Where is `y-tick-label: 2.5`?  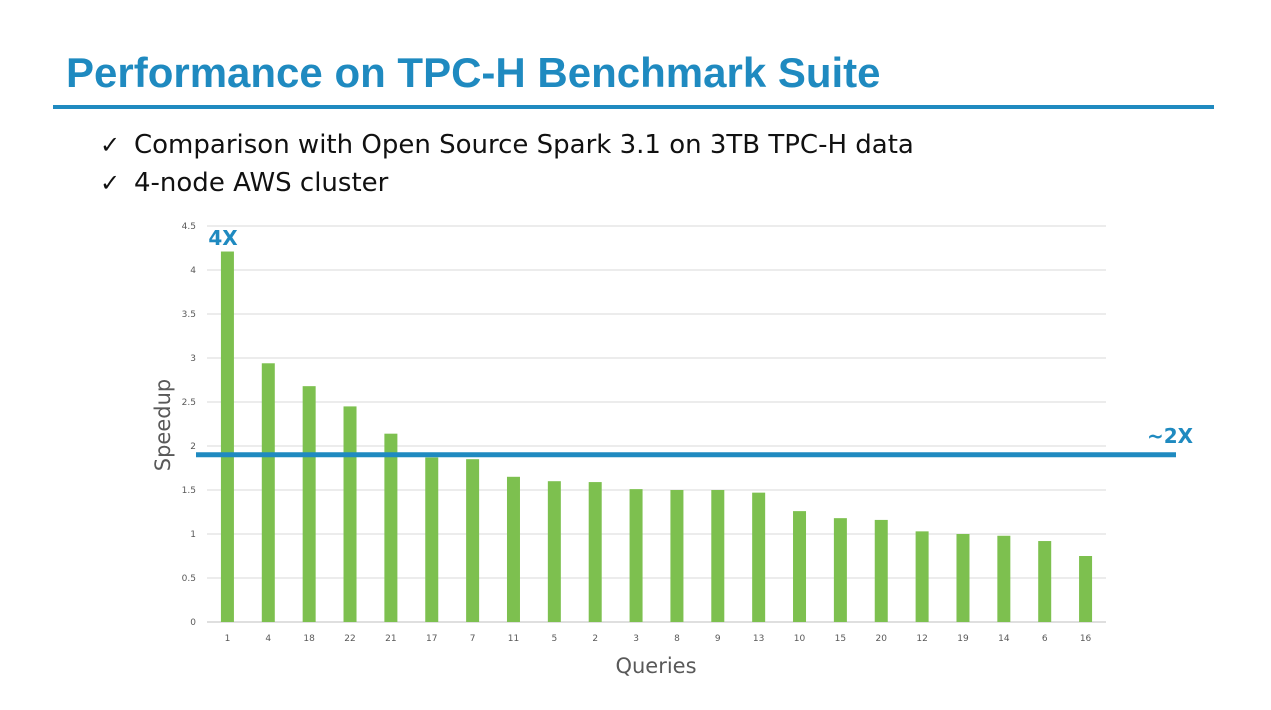
y-tick-label: 2.5 is located at coordinates (189, 403).